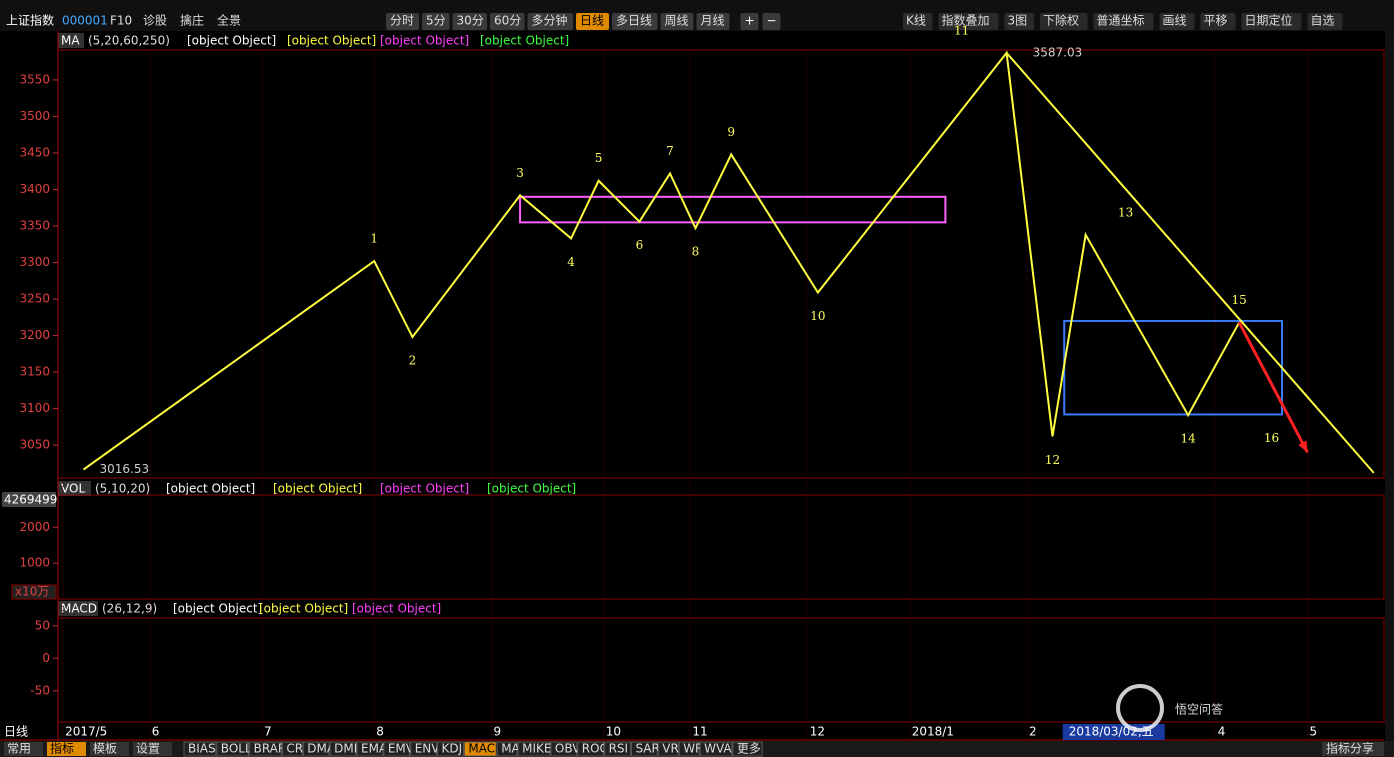 The height and width of the screenshot is (757, 1394). What do you see at coordinates (693, 749) in the screenshot?
I see `tab: WR` at bounding box center [693, 749].